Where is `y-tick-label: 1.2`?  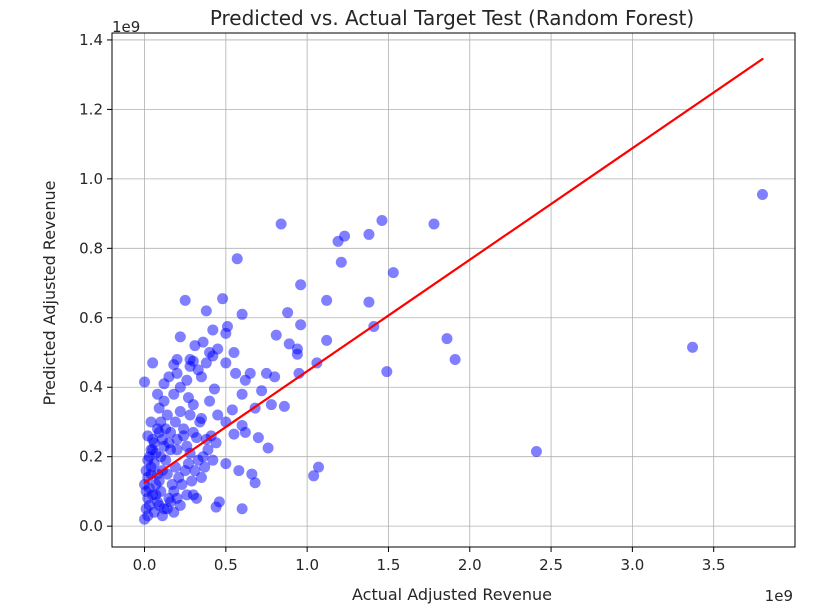 y-tick-label: 1.2 is located at coordinates (91, 109).